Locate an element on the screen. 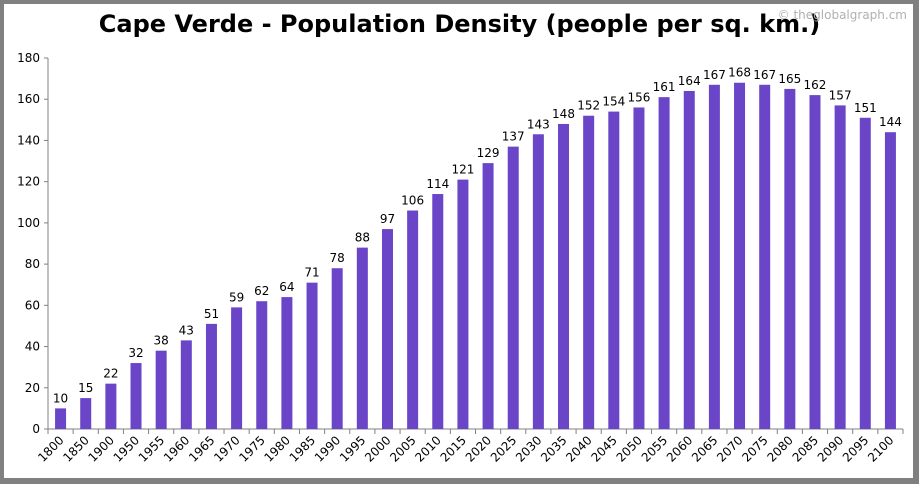 The height and width of the screenshot is (484, 919). x-tick-label: 2050 is located at coordinates (629, 448).